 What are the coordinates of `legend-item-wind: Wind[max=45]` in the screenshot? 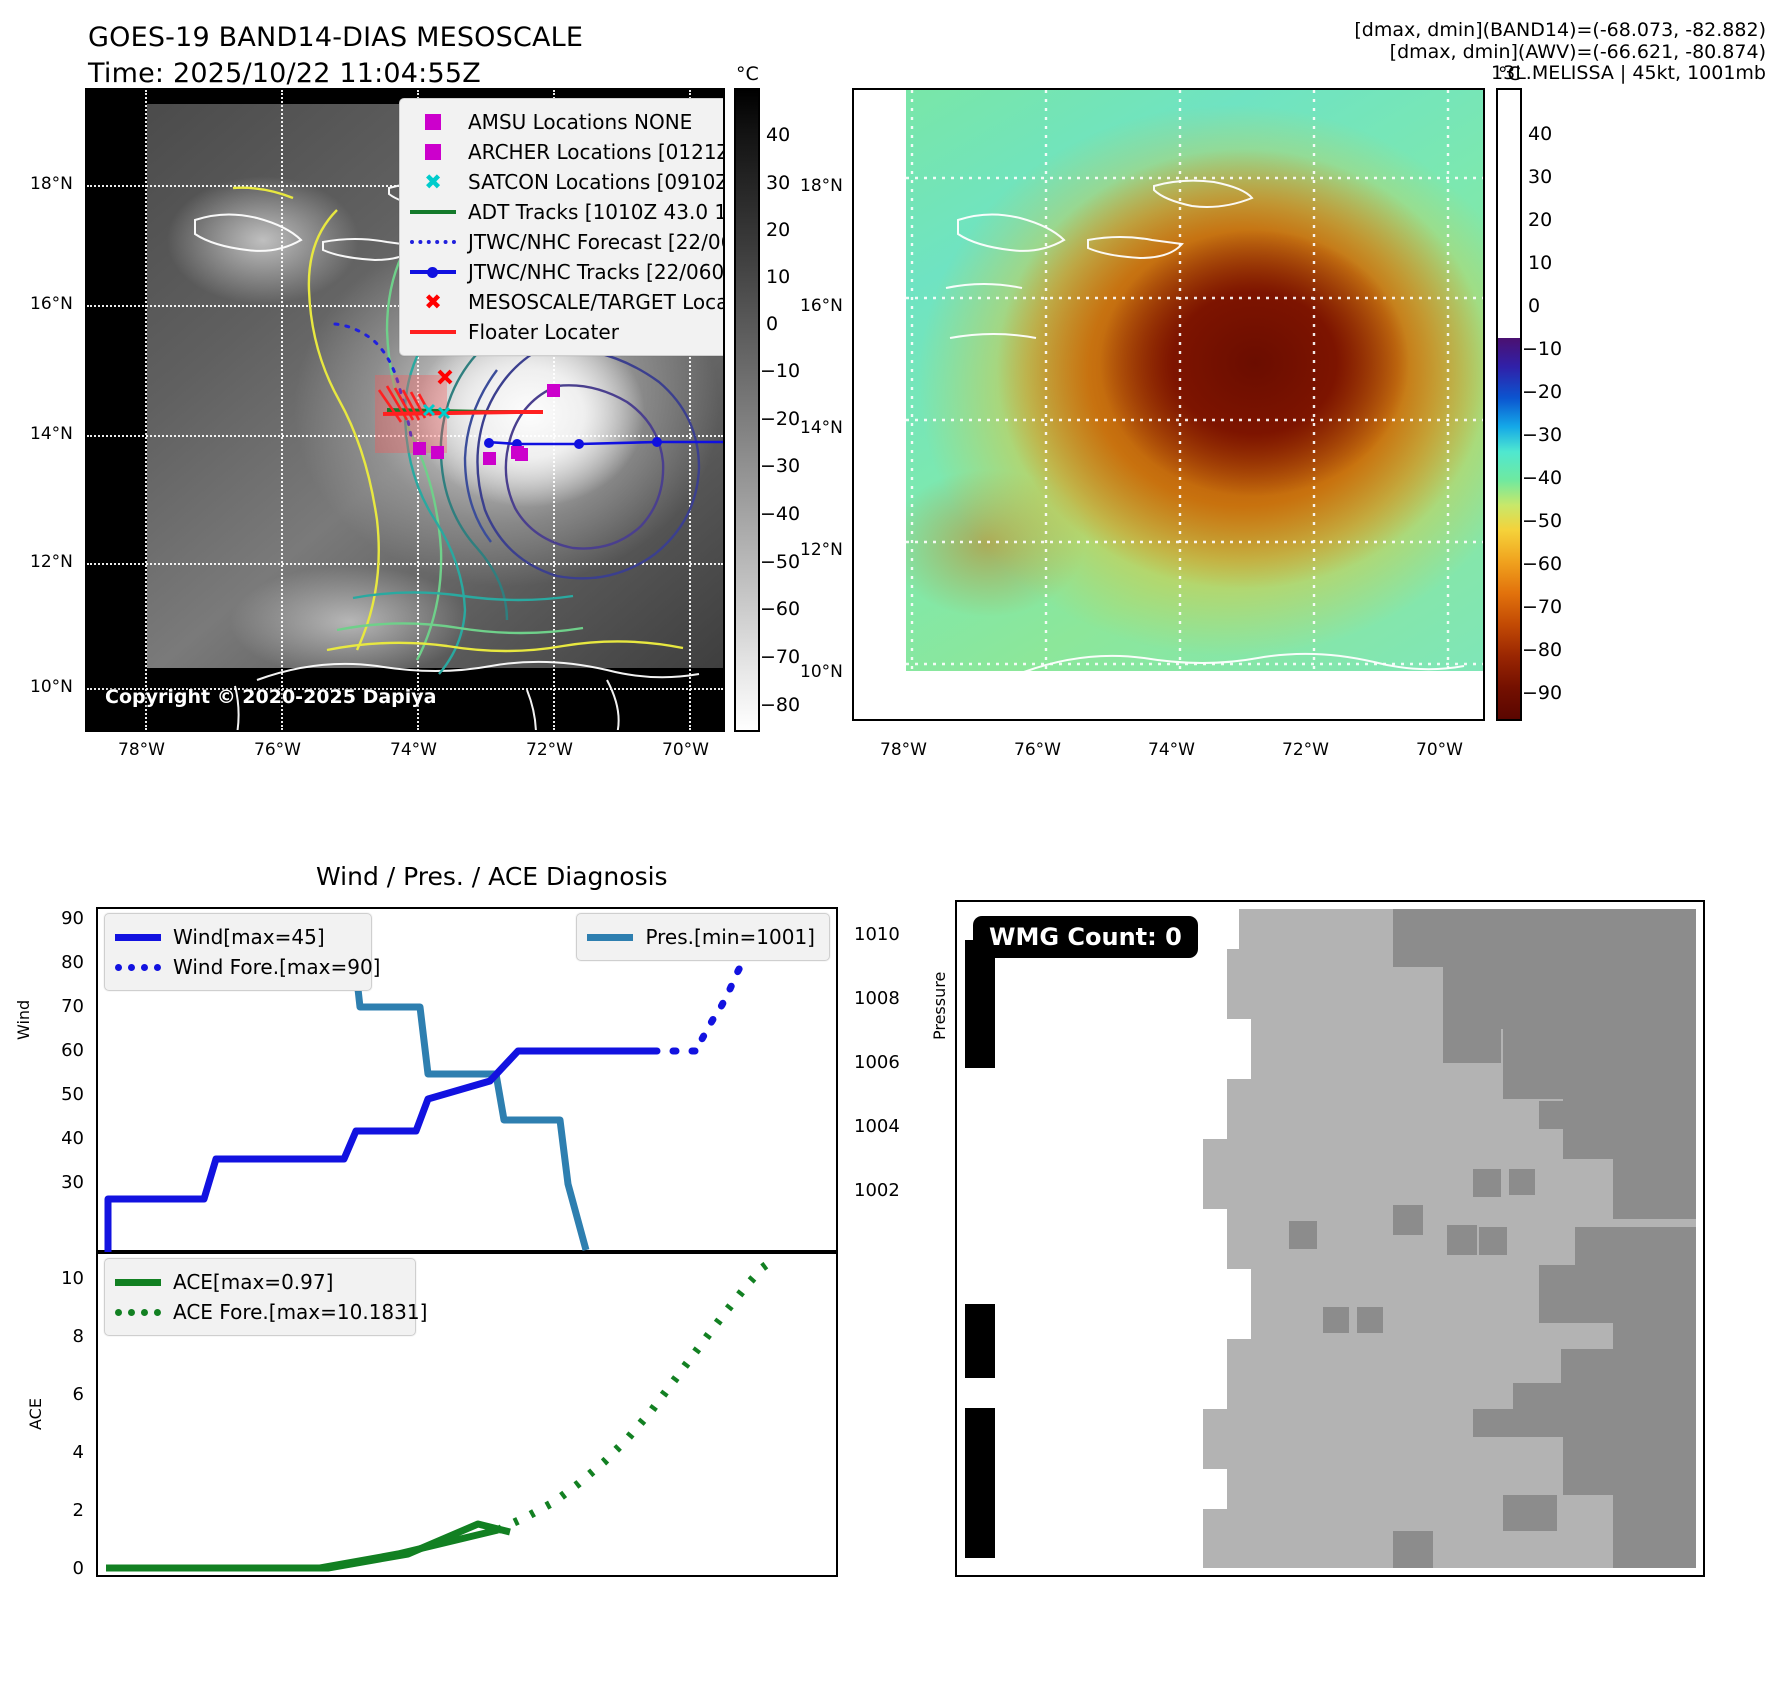 It's located at (236, 937).